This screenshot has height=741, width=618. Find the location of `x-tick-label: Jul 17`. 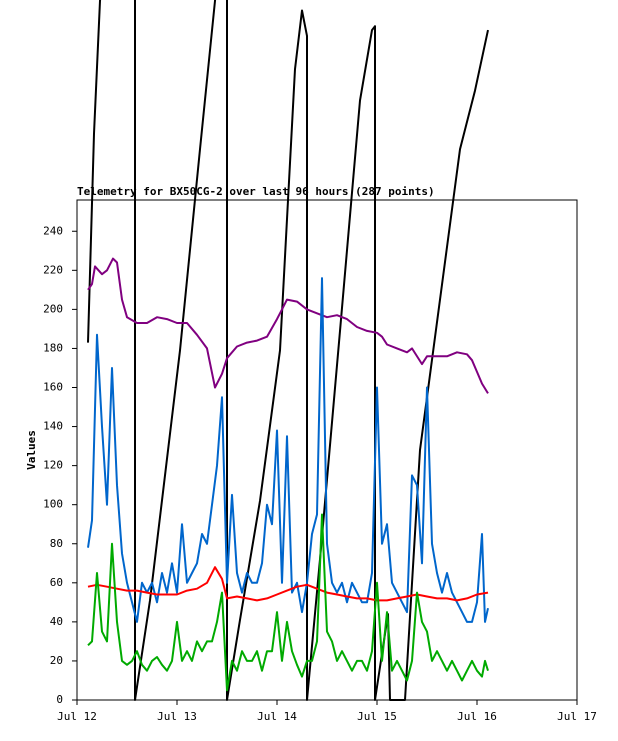

x-tick-label: Jul 17 is located at coordinates (577, 716).